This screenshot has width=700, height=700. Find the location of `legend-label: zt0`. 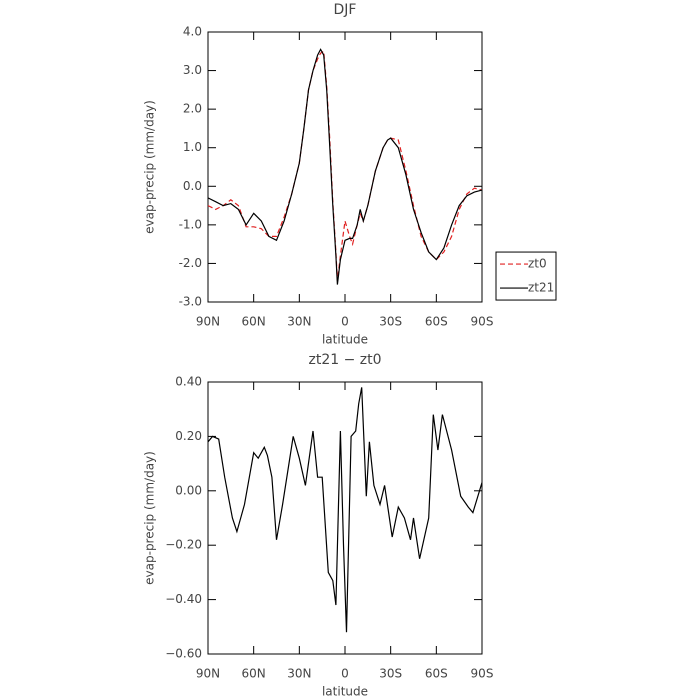

legend-label: zt0 is located at coordinates (537, 264).